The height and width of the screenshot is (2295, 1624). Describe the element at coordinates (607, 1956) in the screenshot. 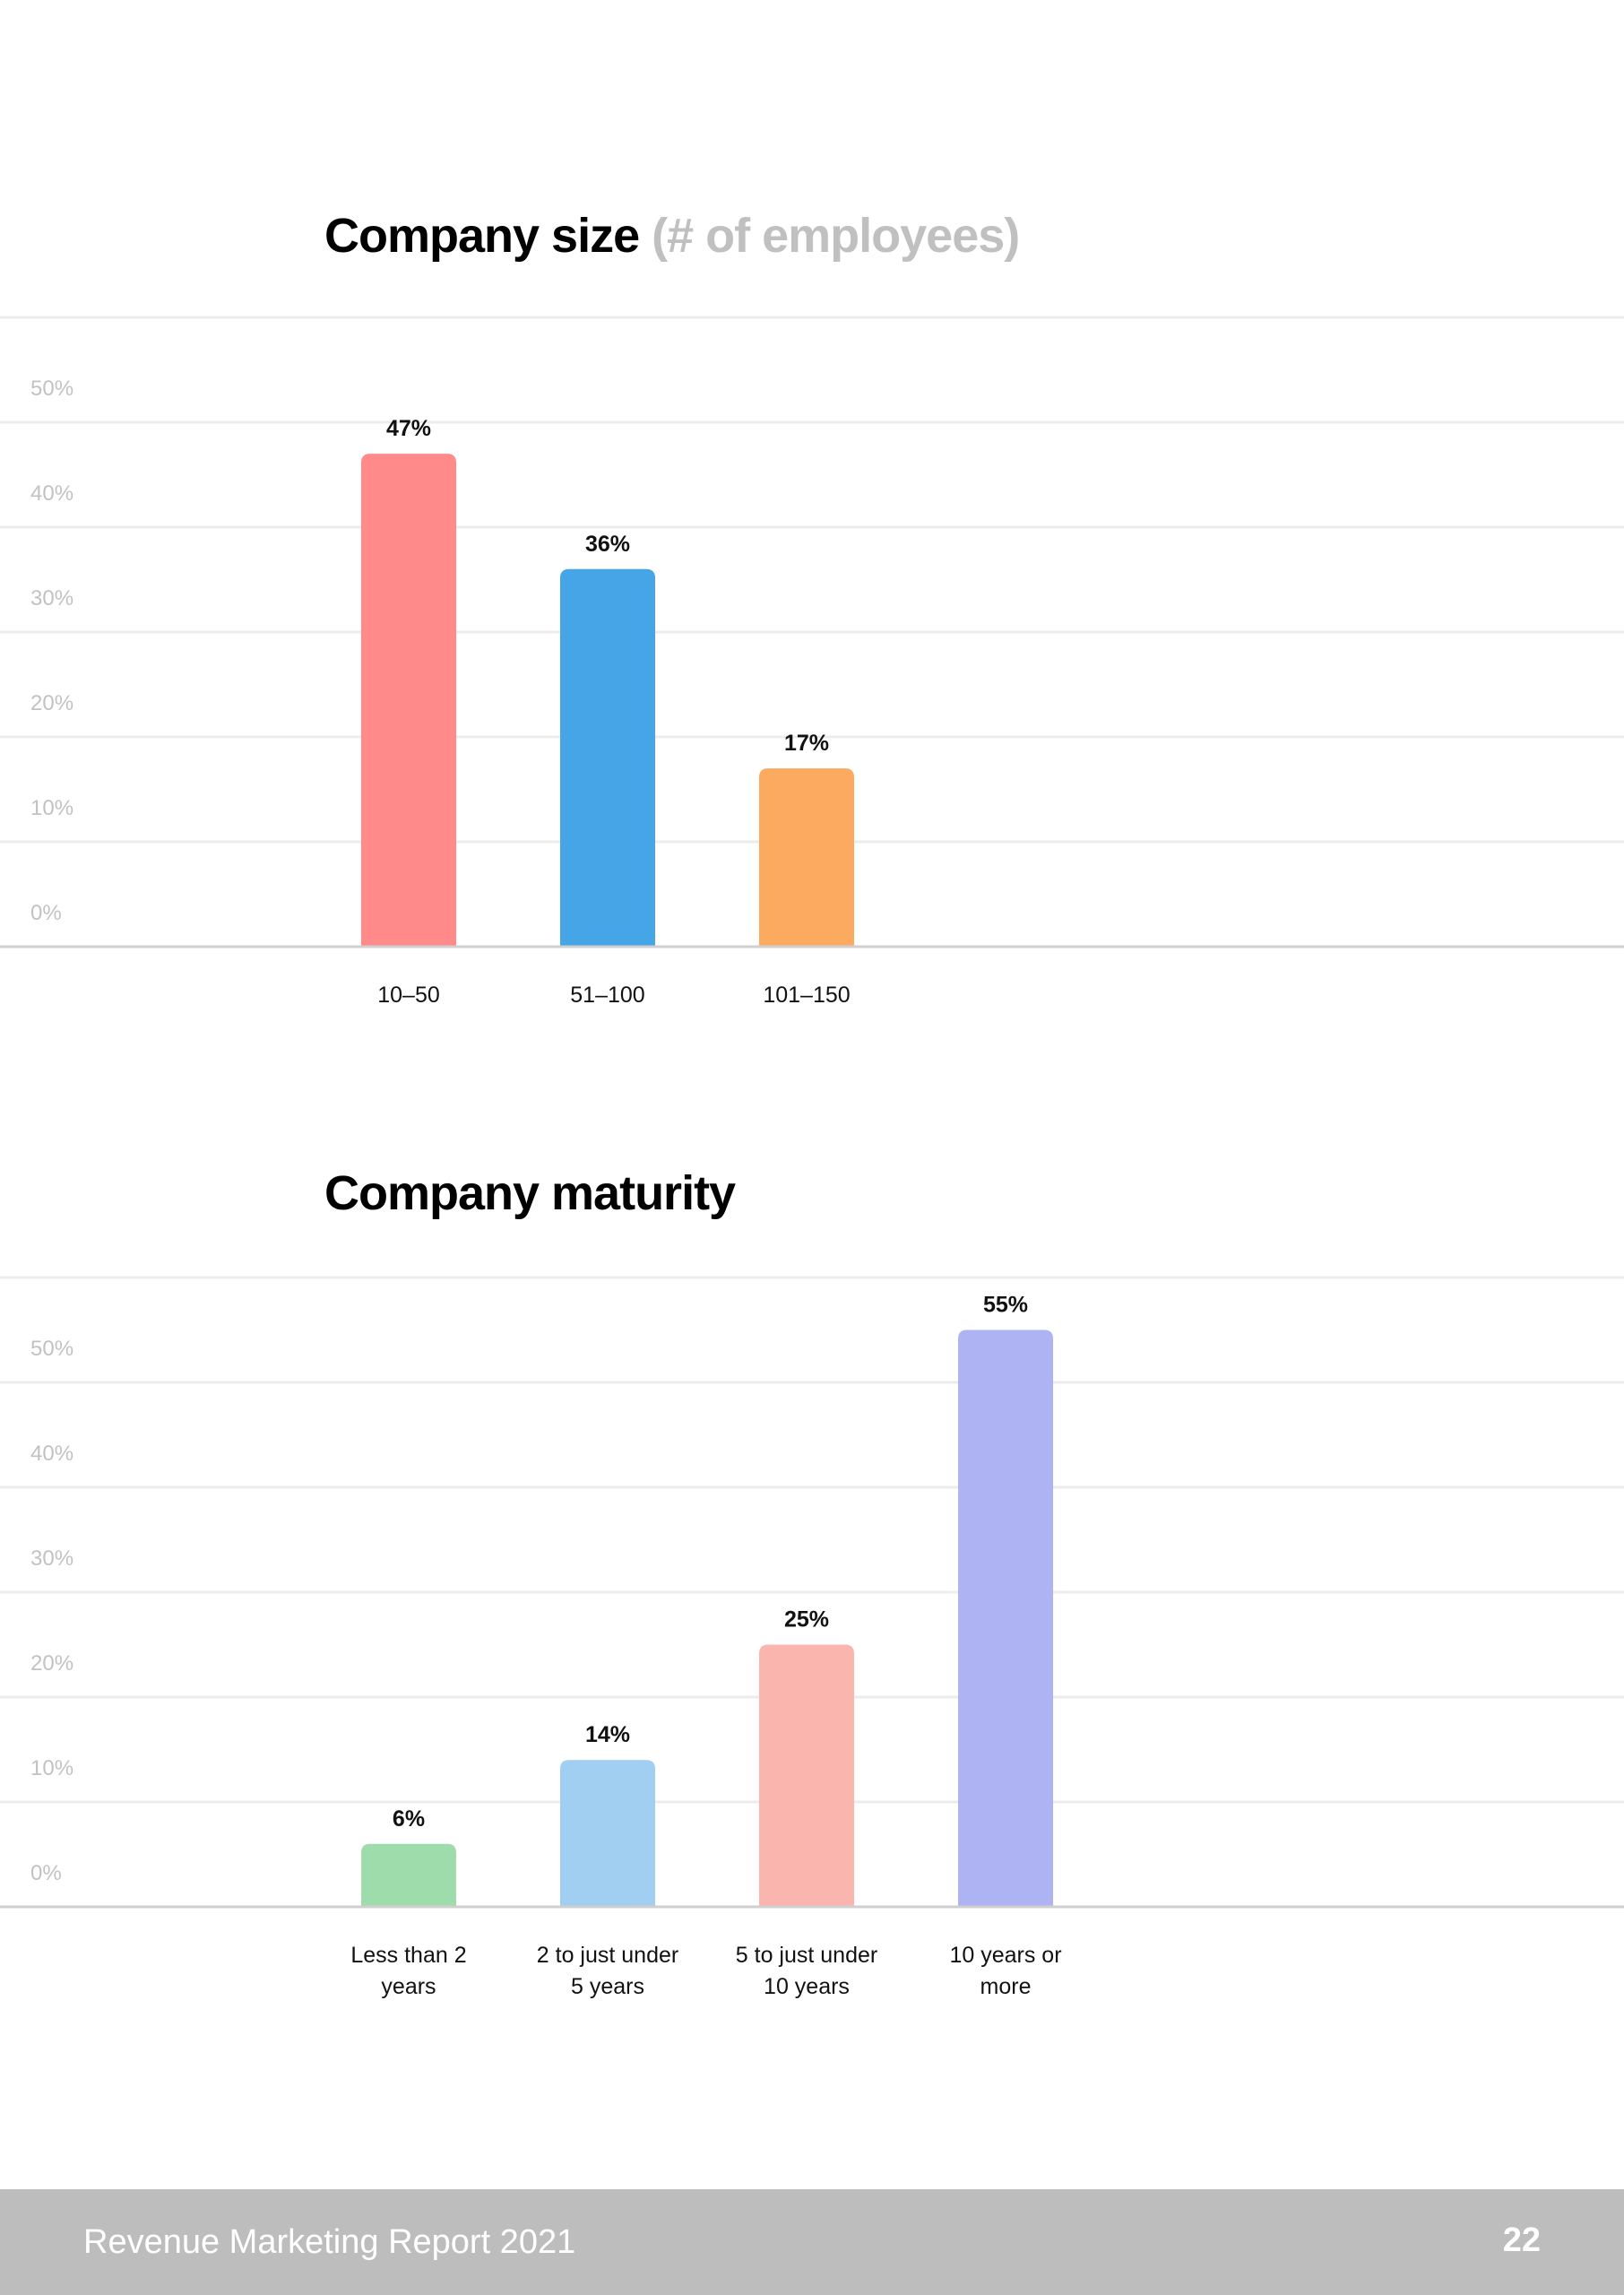

I see `x-tick-label: 2 to just under` at that location.